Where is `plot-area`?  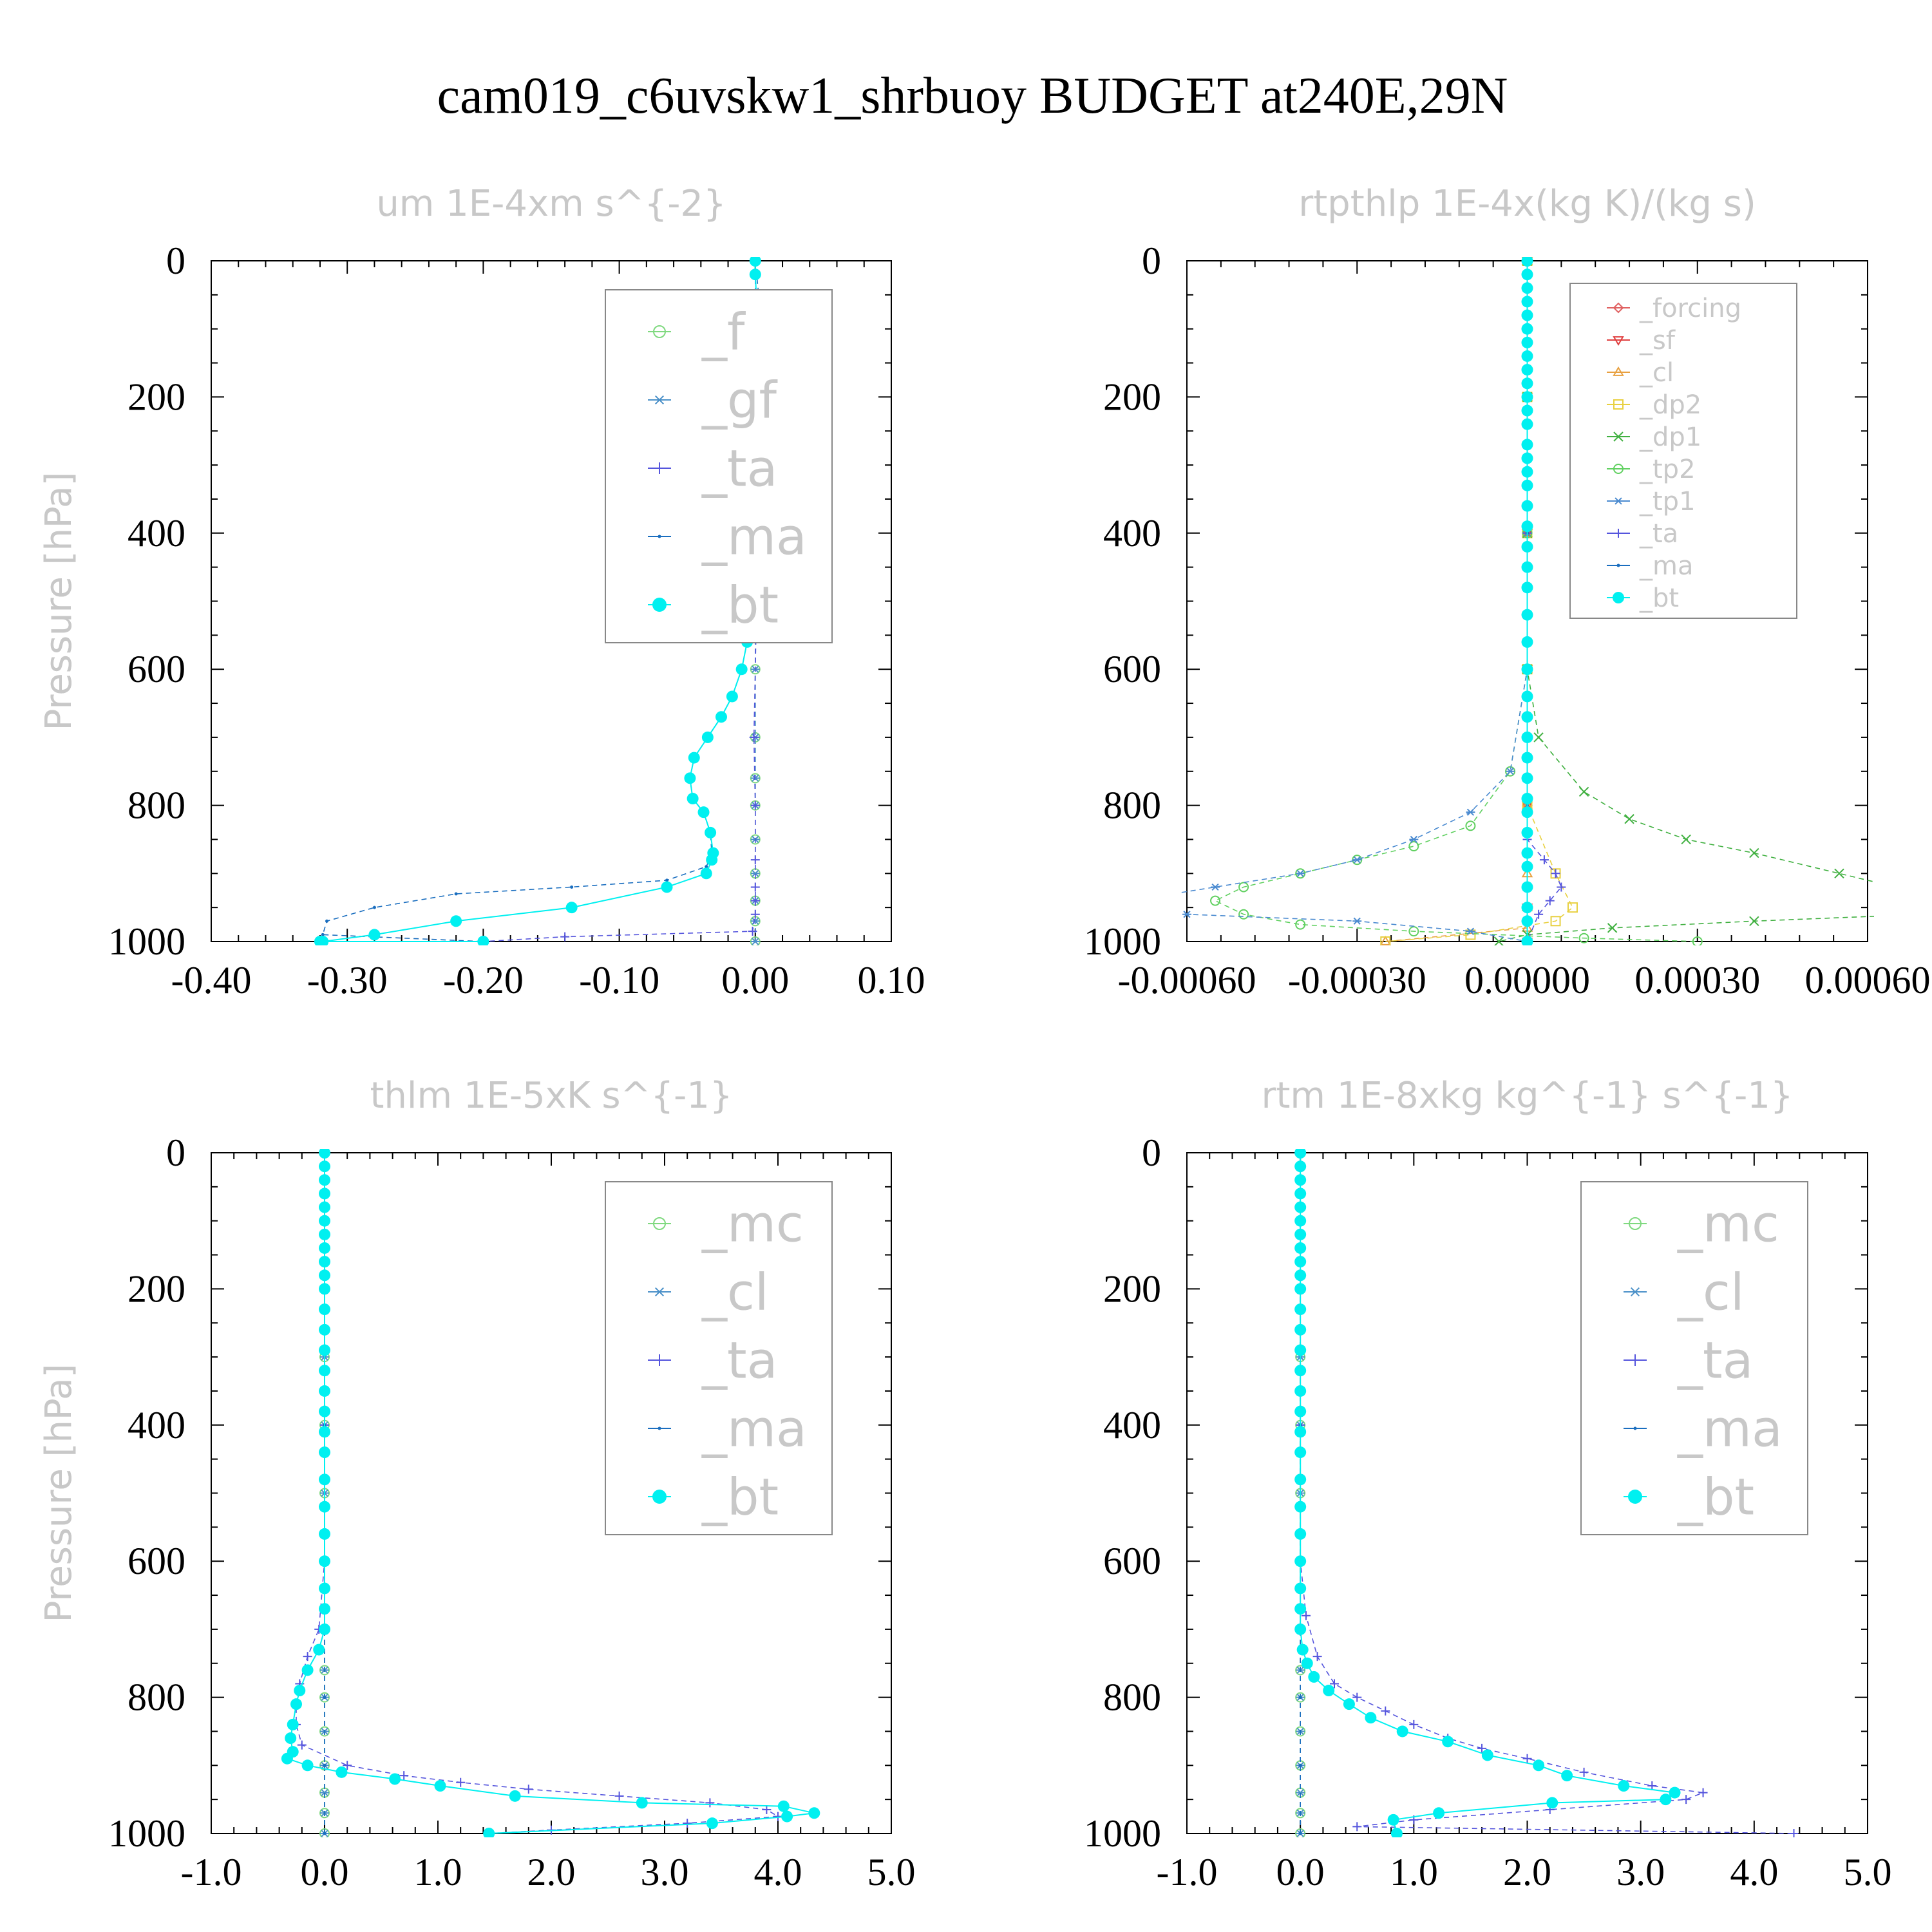
plot-area is located at coordinates (1527, 601).